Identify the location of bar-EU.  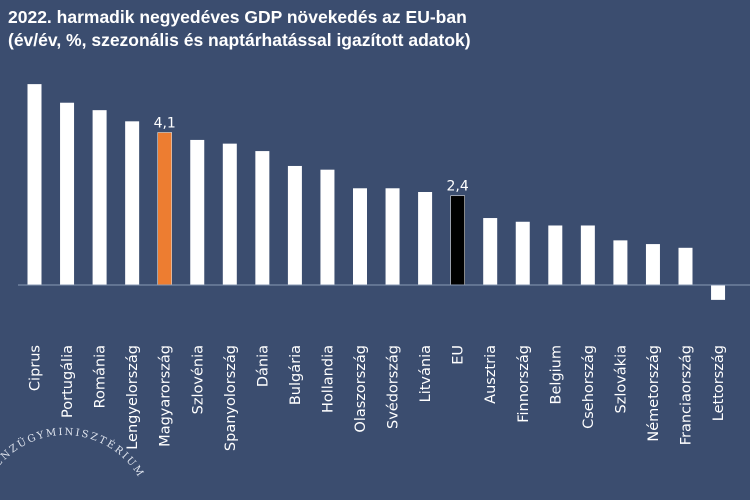
(457, 240).